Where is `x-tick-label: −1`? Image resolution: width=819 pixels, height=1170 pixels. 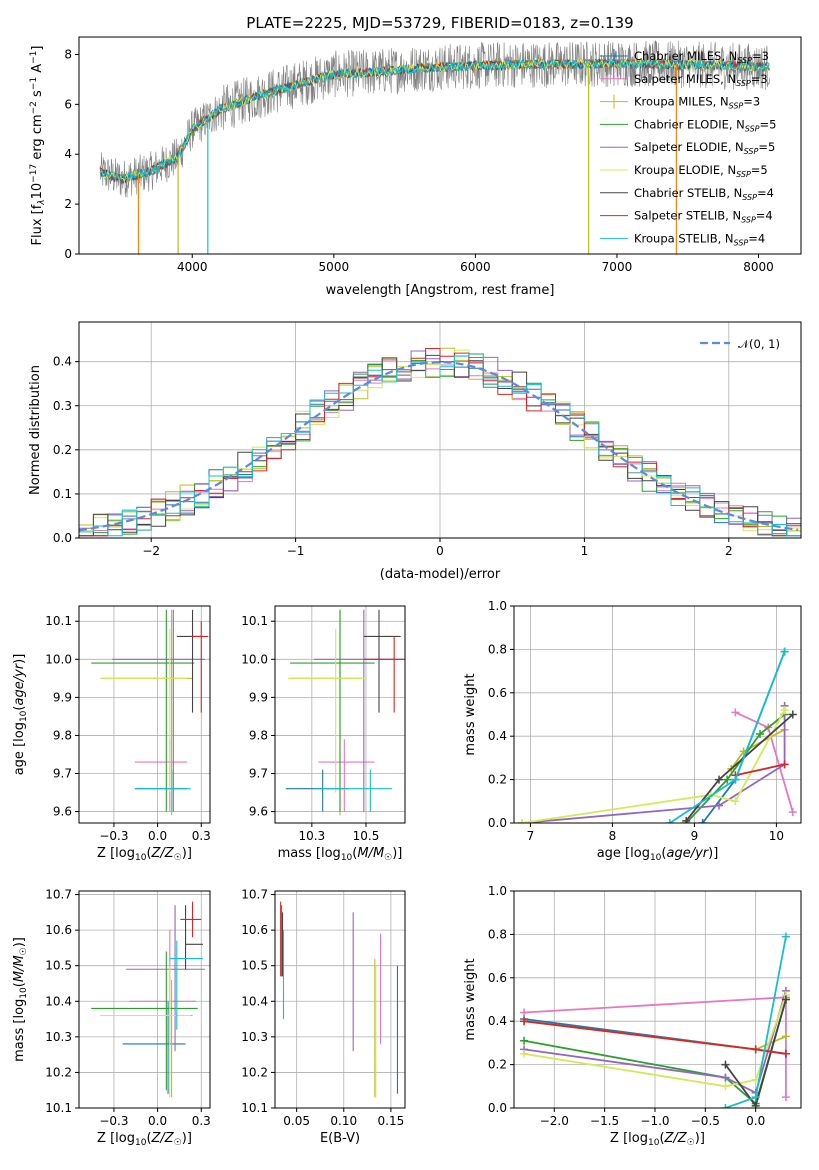
x-tick-label: −1 is located at coordinates (296, 551).